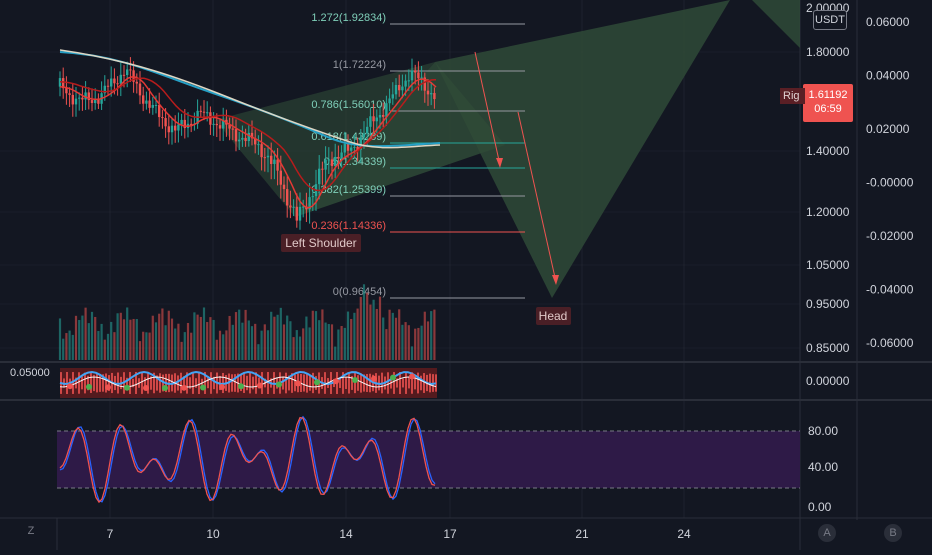 Image resolution: width=932 pixels, height=555 pixels. What do you see at coordinates (31, 531) in the screenshot?
I see `log-scale-button: Z` at bounding box center [31, 531].